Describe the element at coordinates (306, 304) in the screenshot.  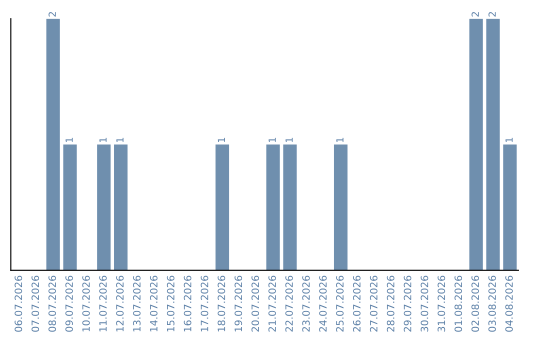
I see `x-tick-label: 23.07.2026` at that location.